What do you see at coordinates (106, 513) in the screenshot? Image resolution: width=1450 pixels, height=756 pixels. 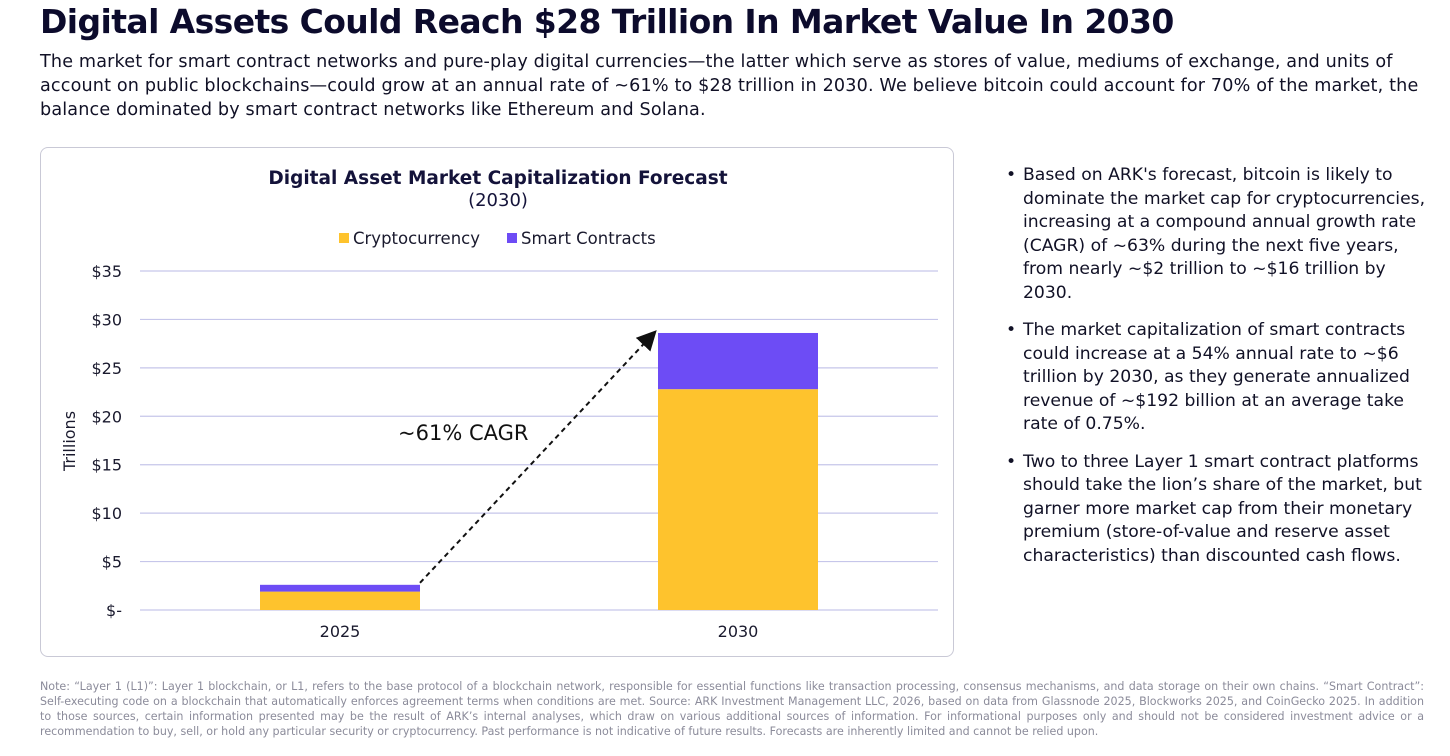 I see `y-tick-label: $10` at bounding box center [106, 513].